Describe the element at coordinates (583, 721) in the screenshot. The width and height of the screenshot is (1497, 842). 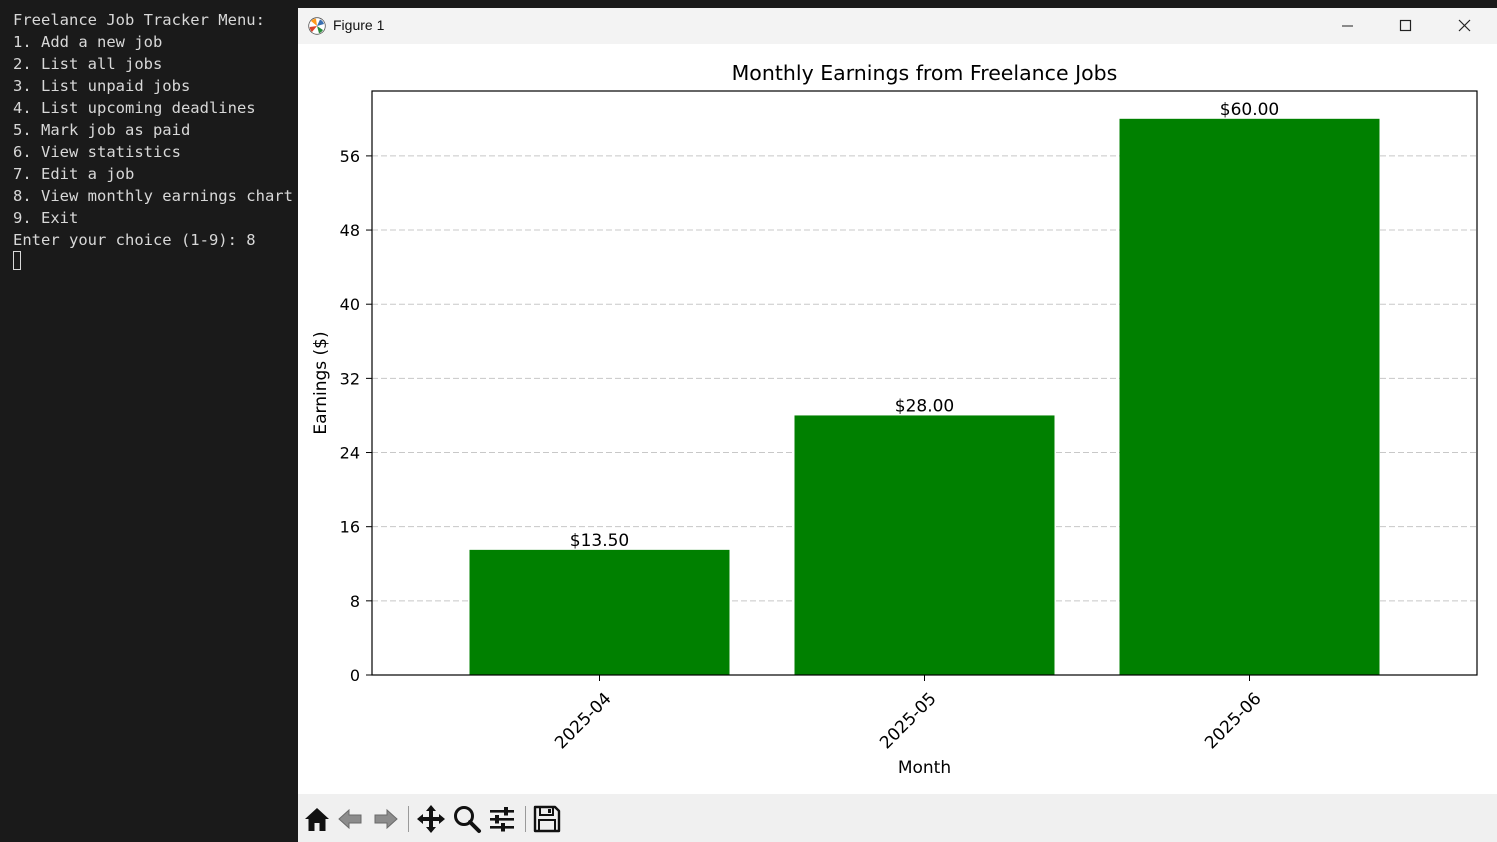
I see `x-tick-label: 2025-04` at that location.